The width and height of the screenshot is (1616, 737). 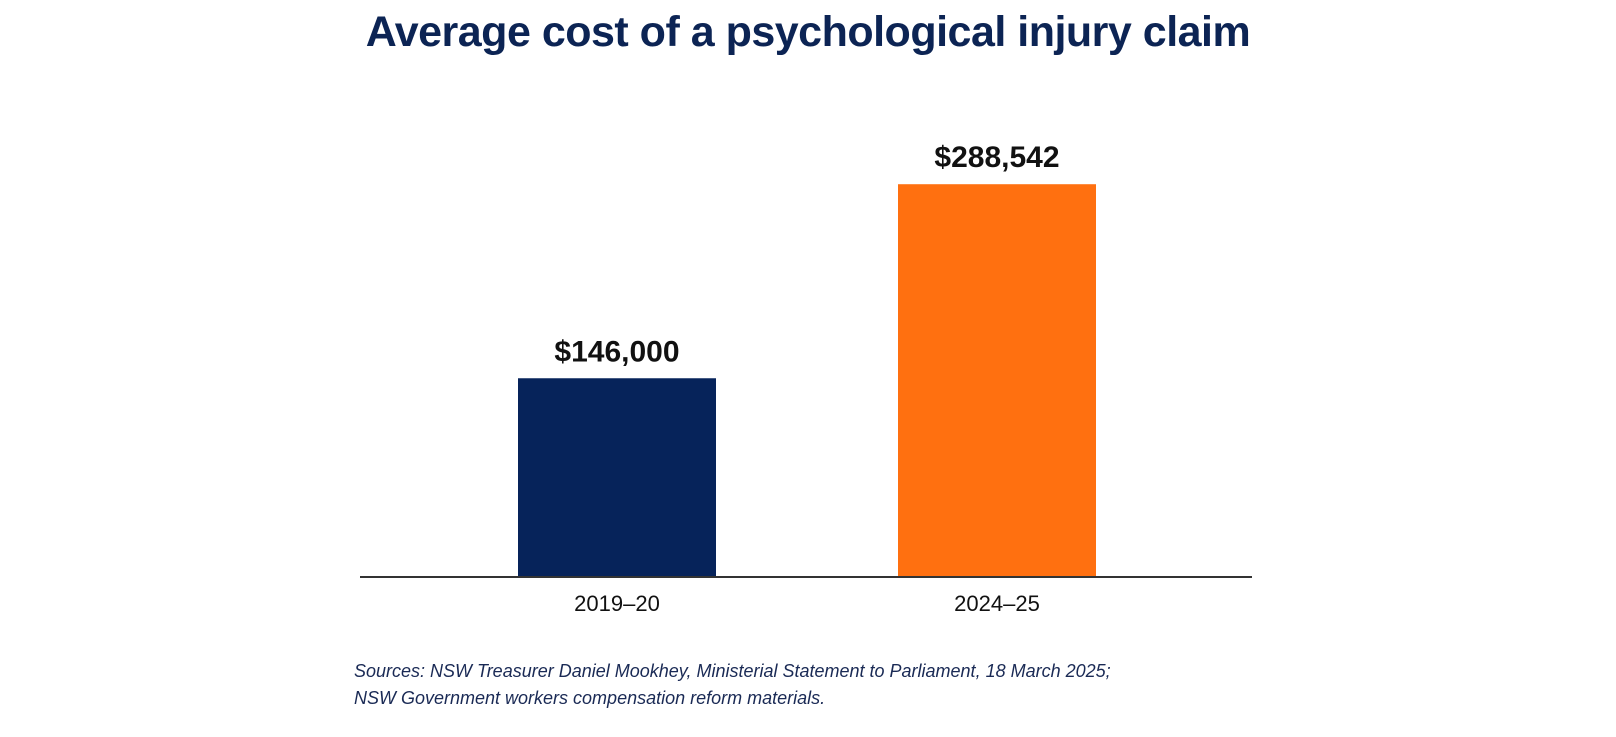 I want to click on x-tick-label-2019–20: 2019–20, so click(x=617, y=603).